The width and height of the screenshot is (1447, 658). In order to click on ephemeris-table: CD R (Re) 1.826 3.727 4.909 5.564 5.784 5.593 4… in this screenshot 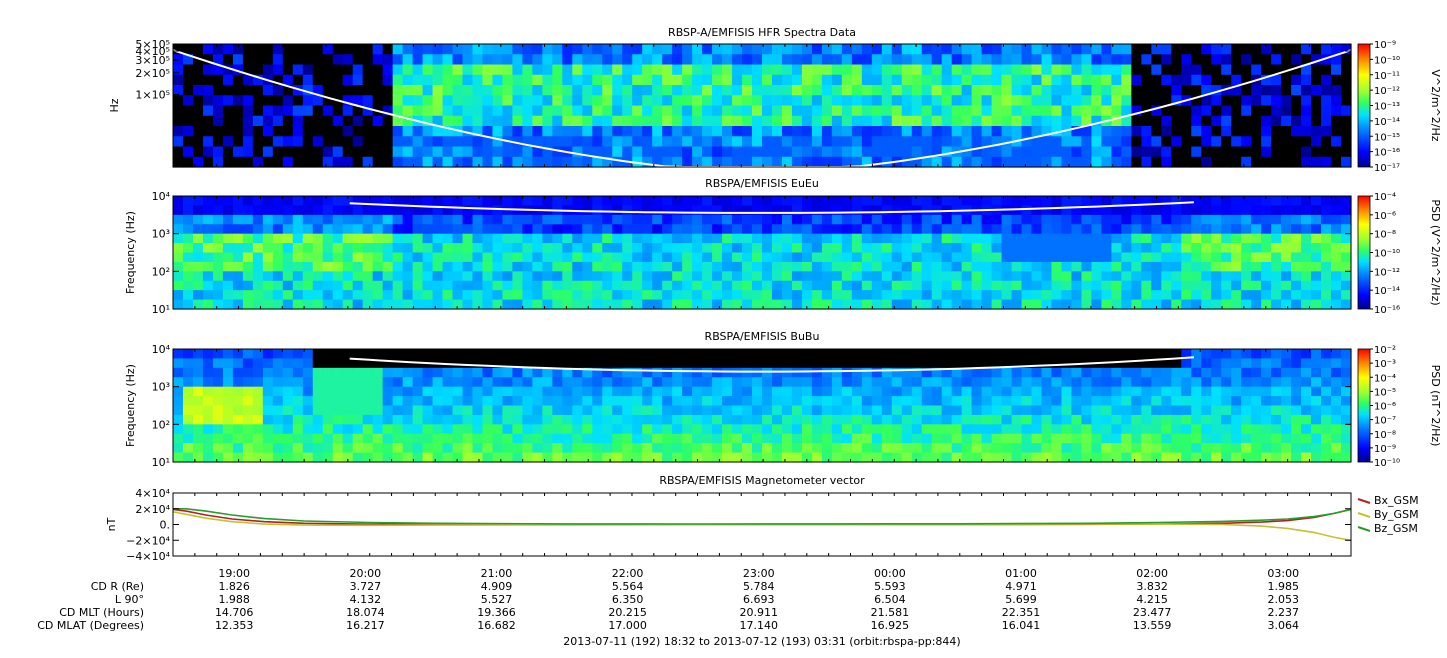, I will do `click(668, 606)`.